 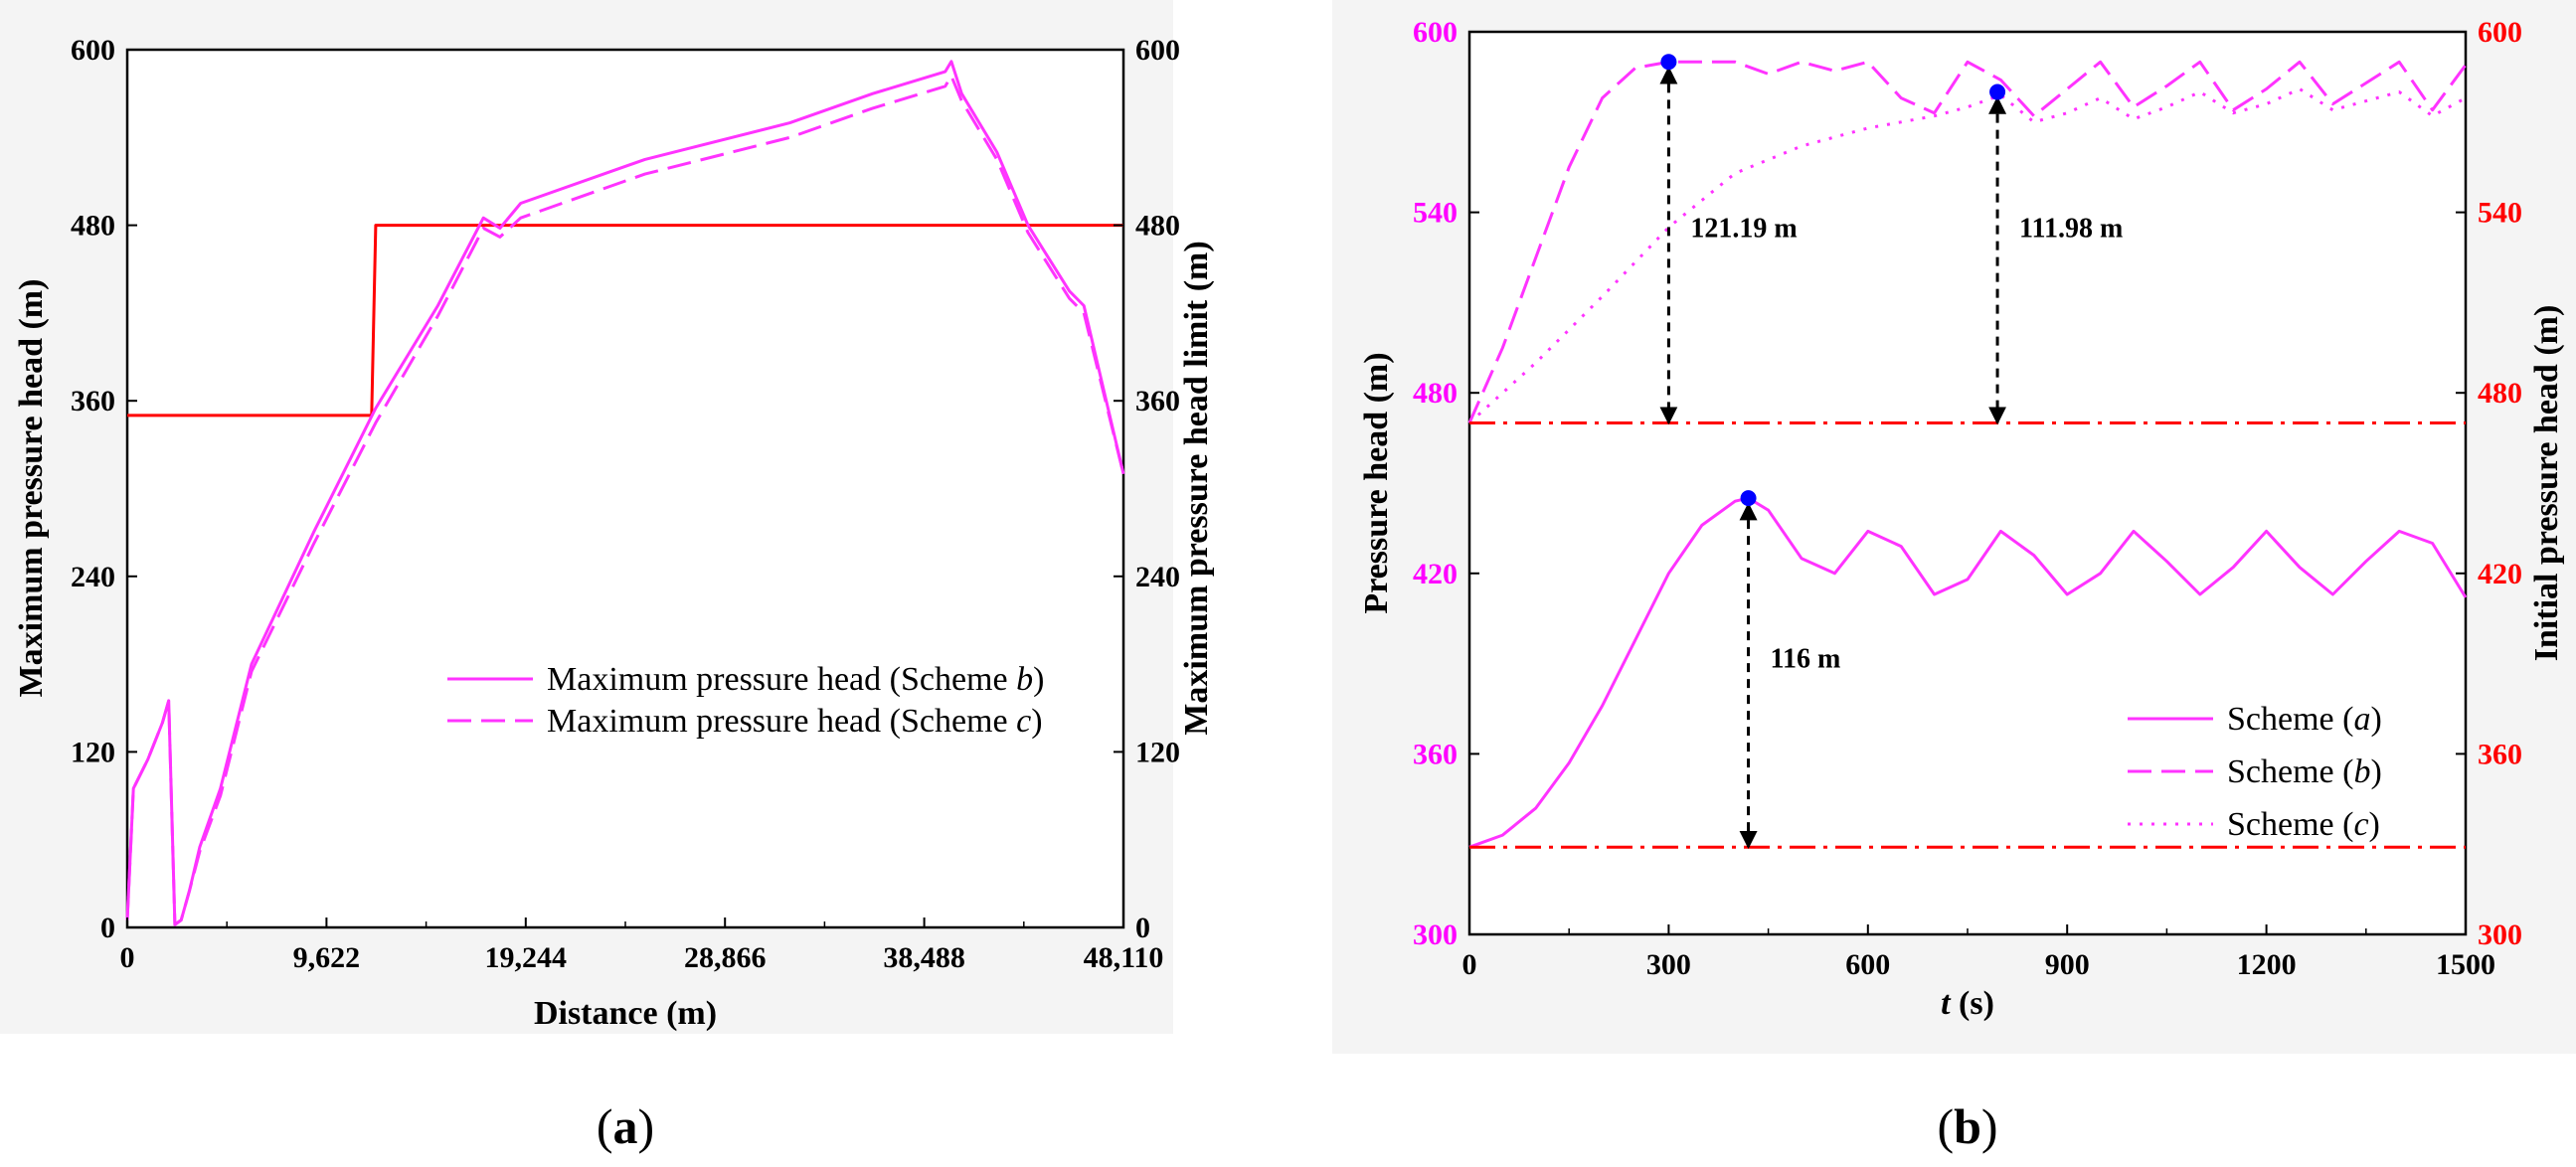 I want to click on panel-label-a: (a), so click(x=625, y=1126).